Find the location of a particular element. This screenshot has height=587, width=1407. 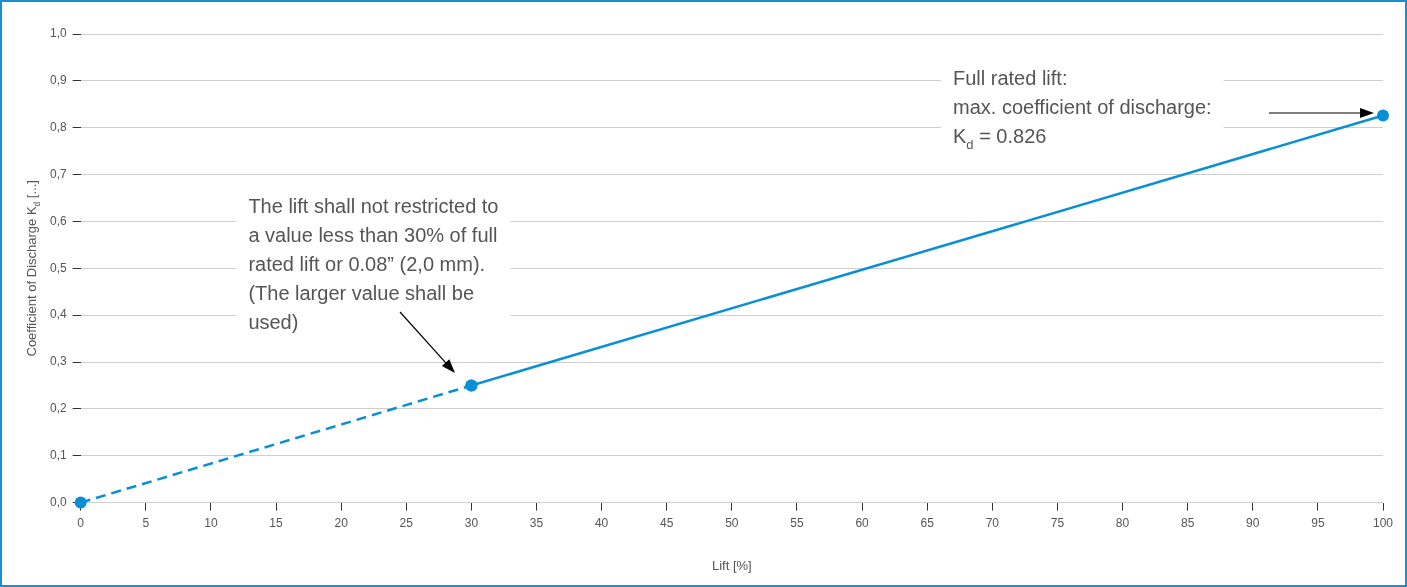

y-tick-label: 0,7 is located at coordinates (58, 173).